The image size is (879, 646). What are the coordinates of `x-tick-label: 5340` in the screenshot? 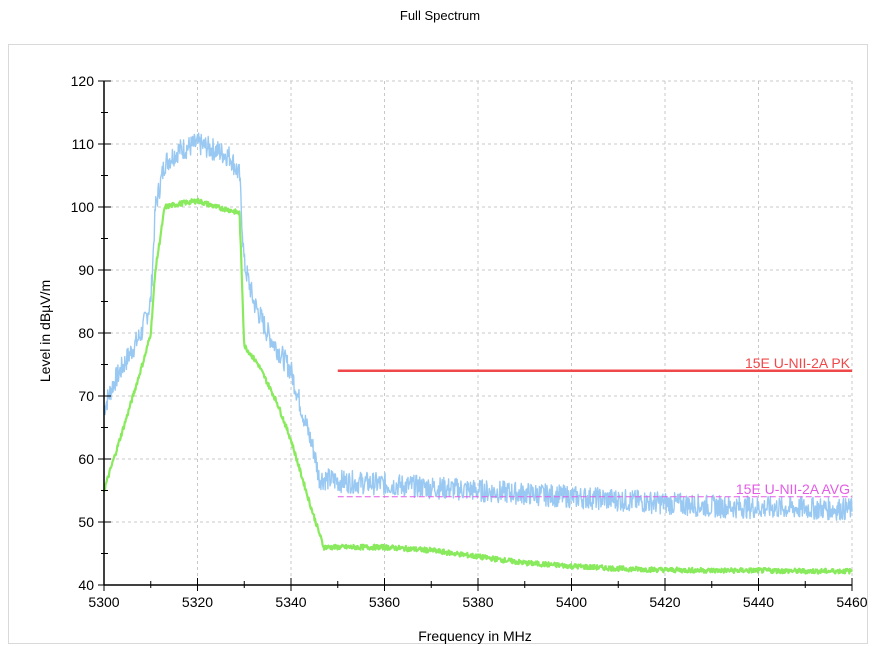 It's located at (290, 602).